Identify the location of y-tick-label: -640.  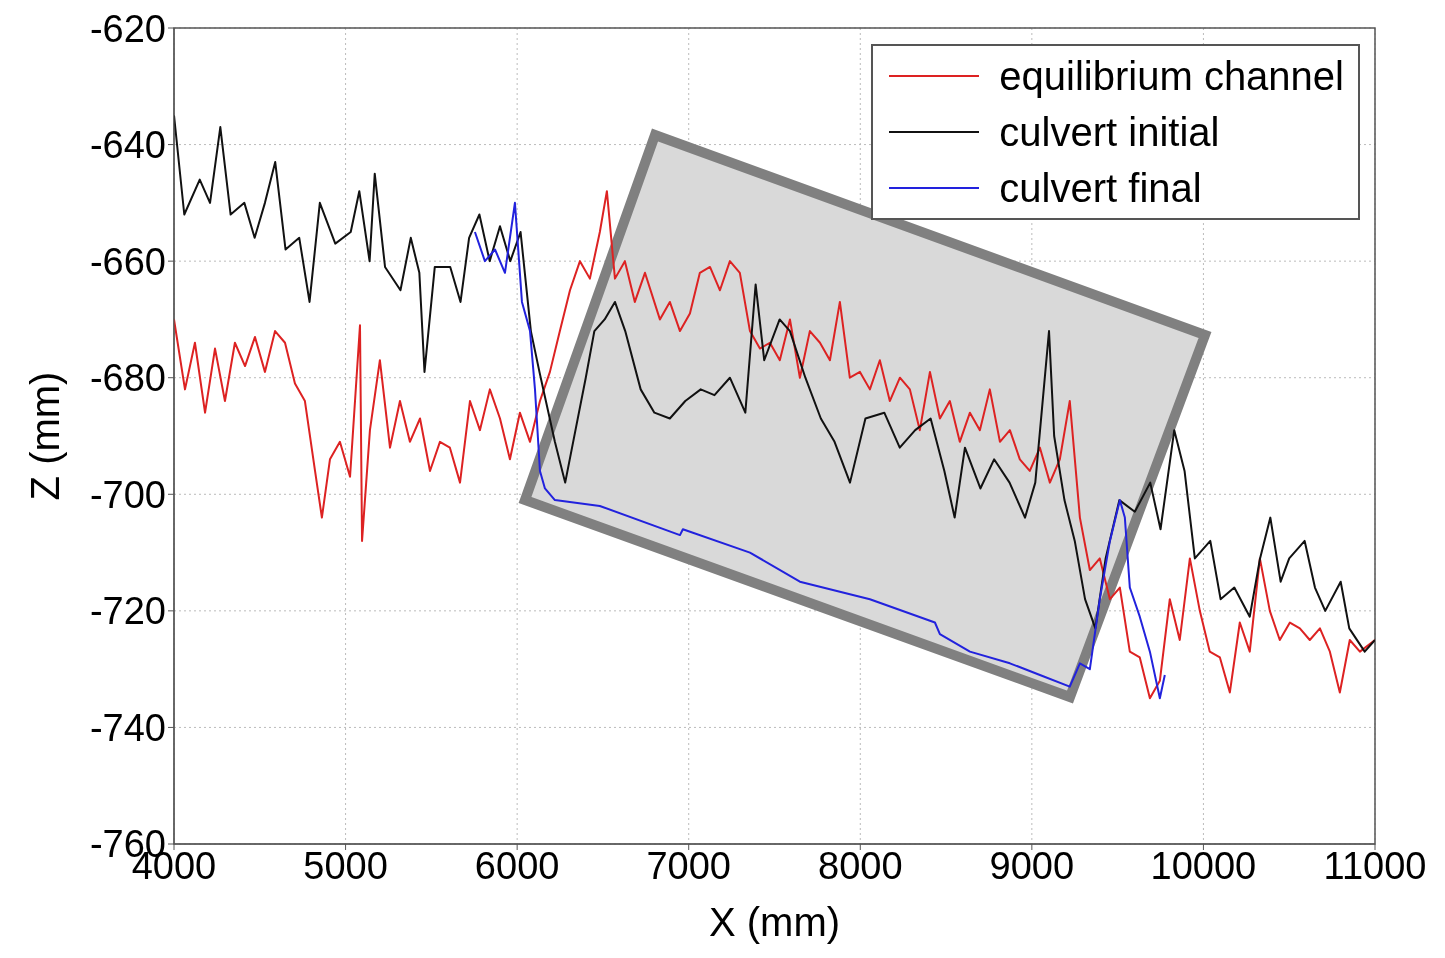
(127, 145).